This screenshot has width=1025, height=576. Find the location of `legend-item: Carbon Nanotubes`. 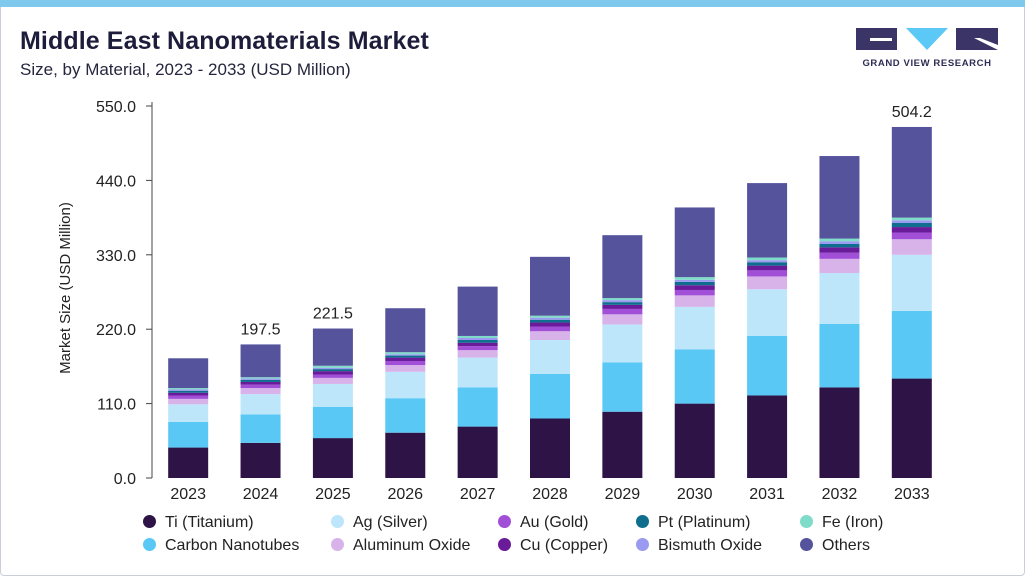

legend-item: Carbon Nanotubes is located at coordinates (221, 546).